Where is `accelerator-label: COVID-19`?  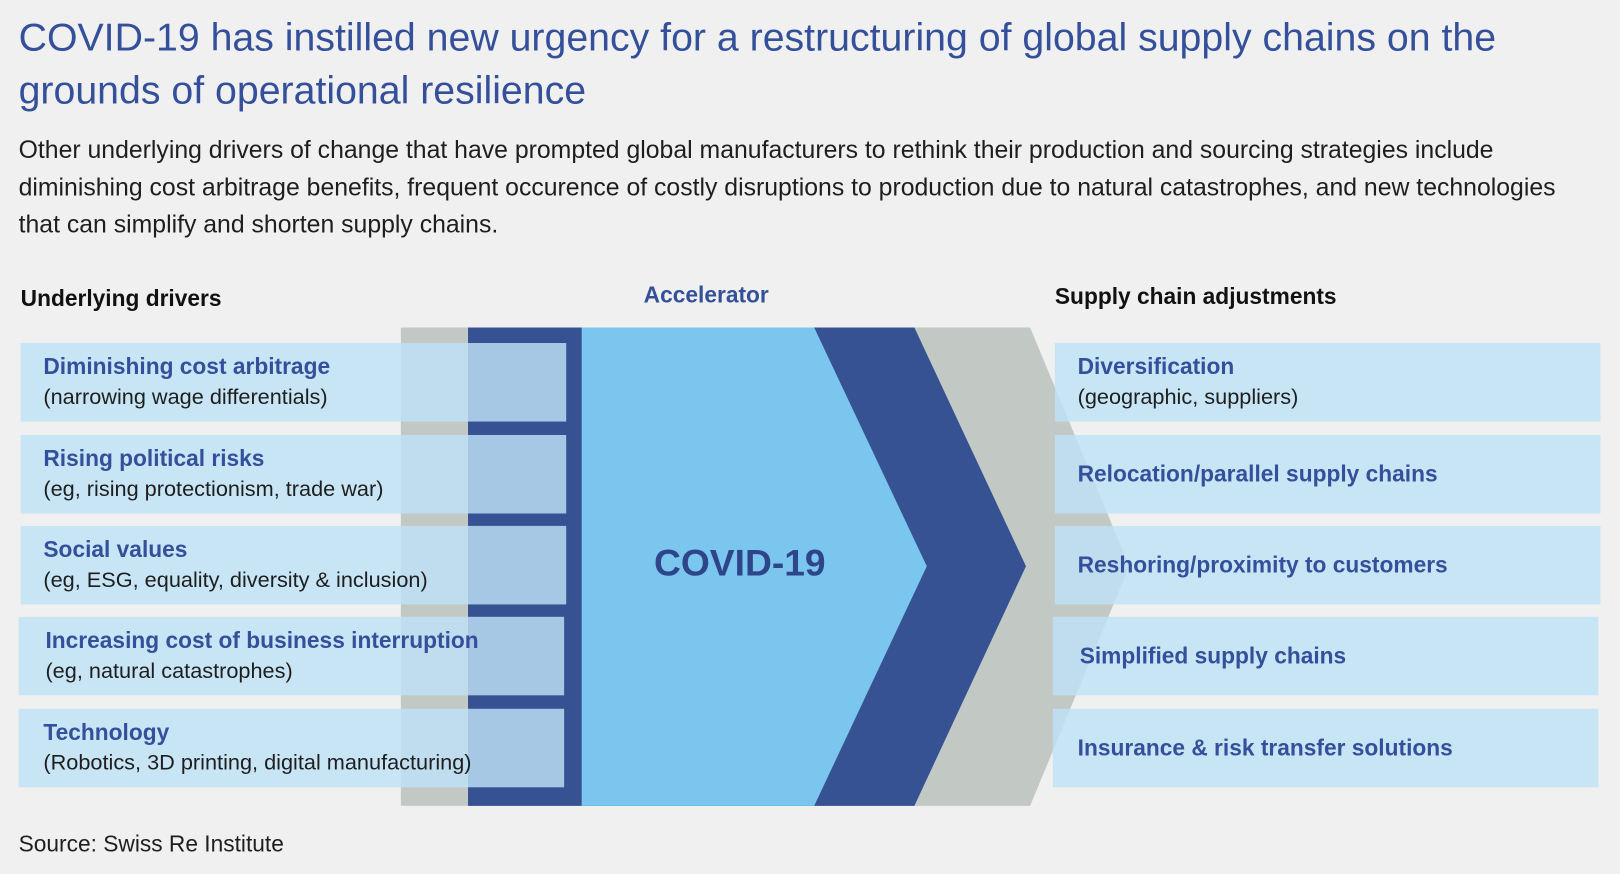 accelerator-label: COVID-19 is located at coordinates (740, 562).